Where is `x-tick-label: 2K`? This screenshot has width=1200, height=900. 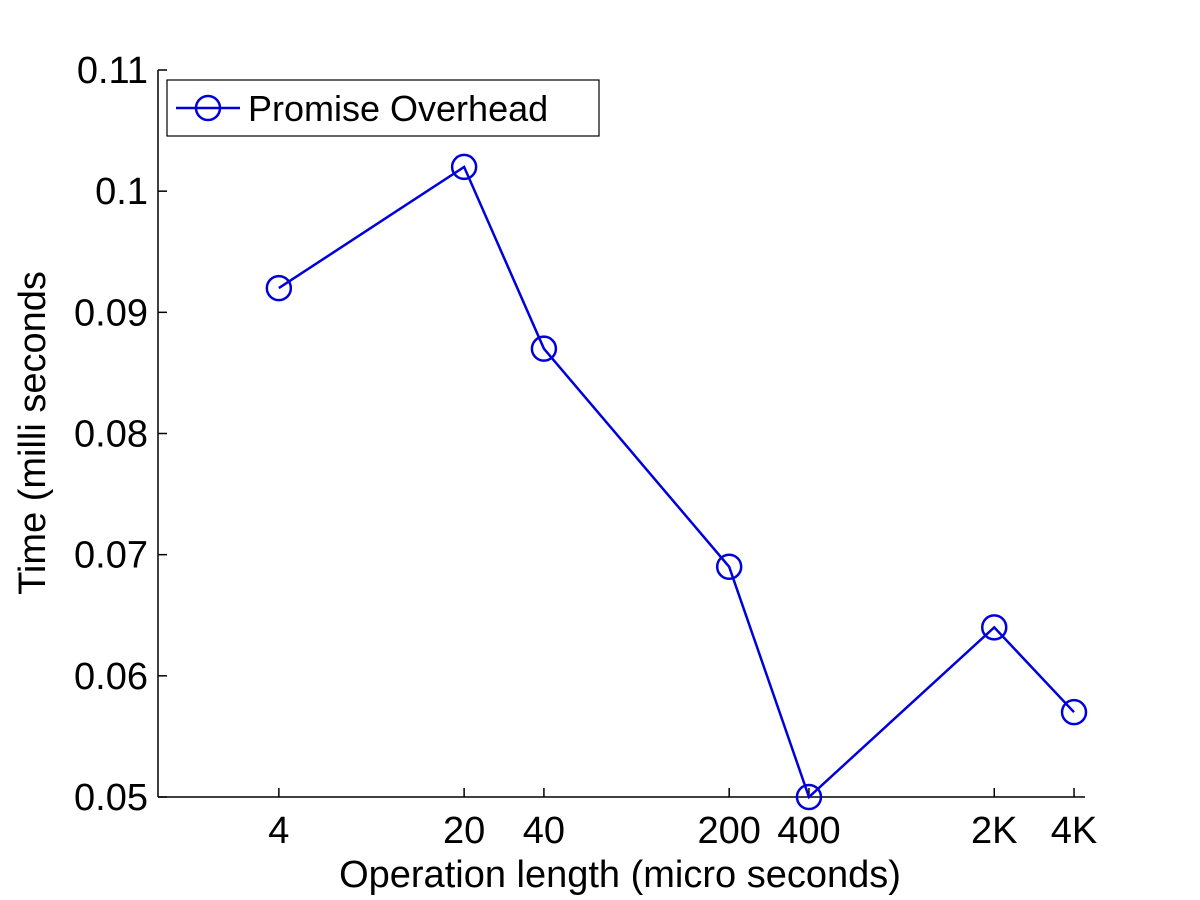 x-tick-label: 2K is located at coordinates (994, 831).